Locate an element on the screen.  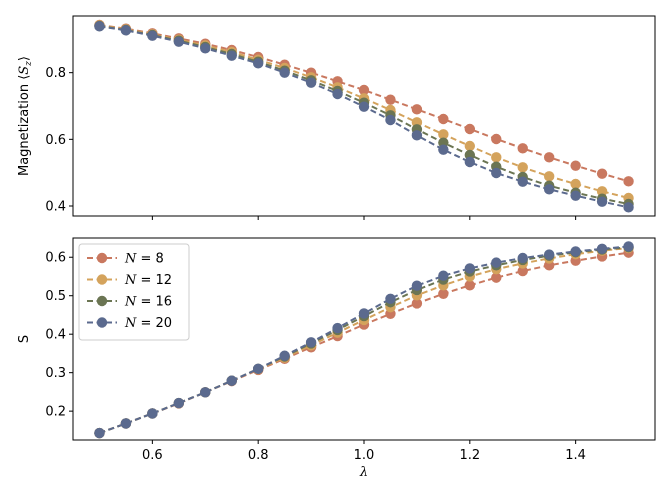
legend-entry: N = 12 is located at coordinates (129, 280).